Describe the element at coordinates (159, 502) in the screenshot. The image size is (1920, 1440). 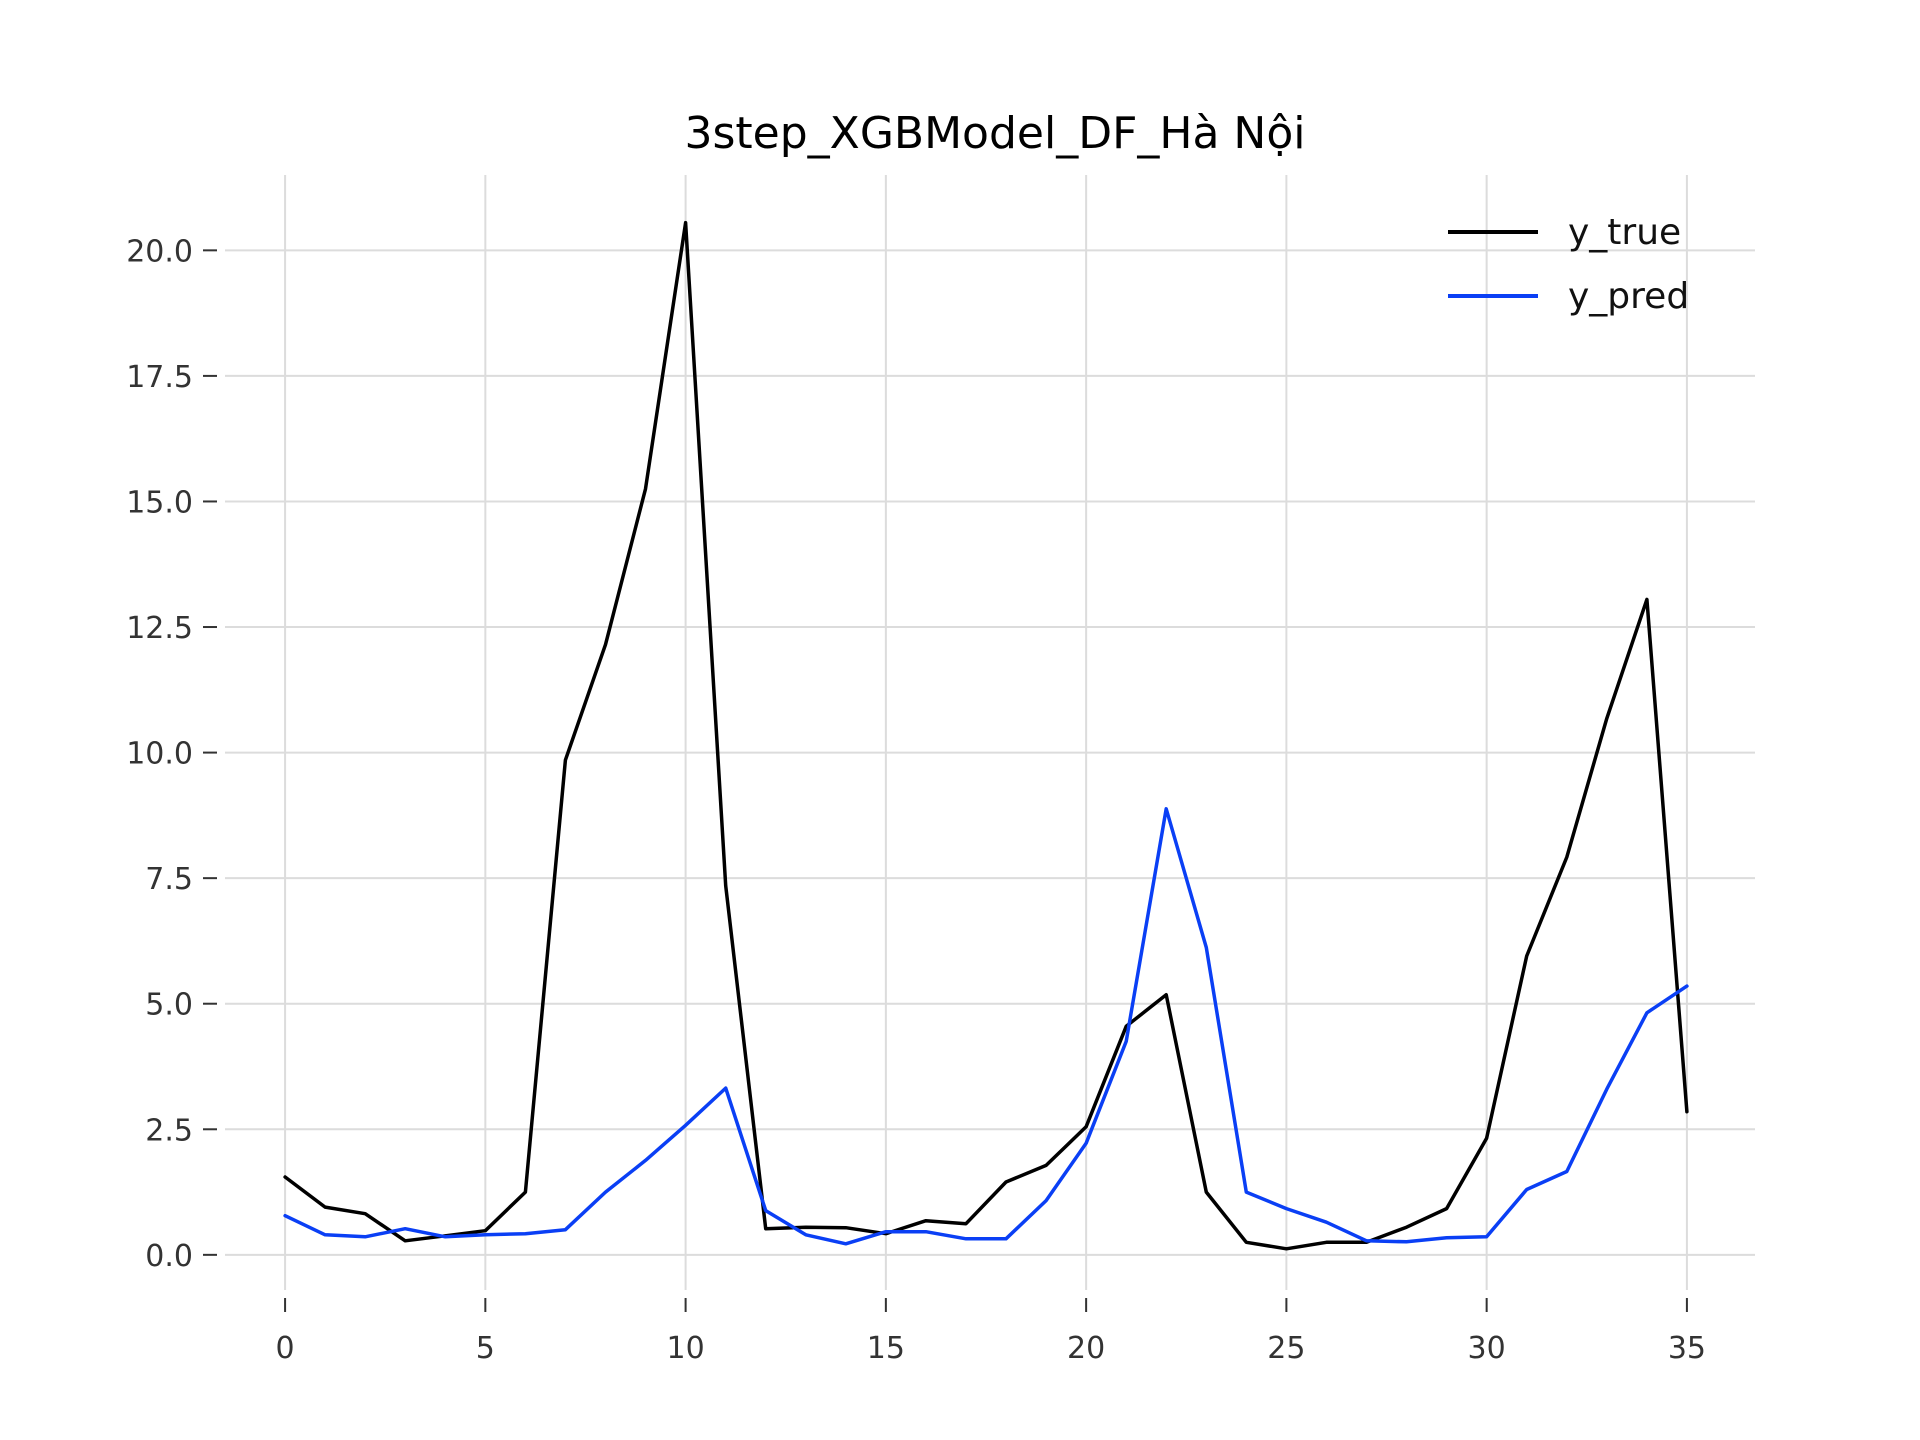
I see `y-tick-label: 15.0` at that location.